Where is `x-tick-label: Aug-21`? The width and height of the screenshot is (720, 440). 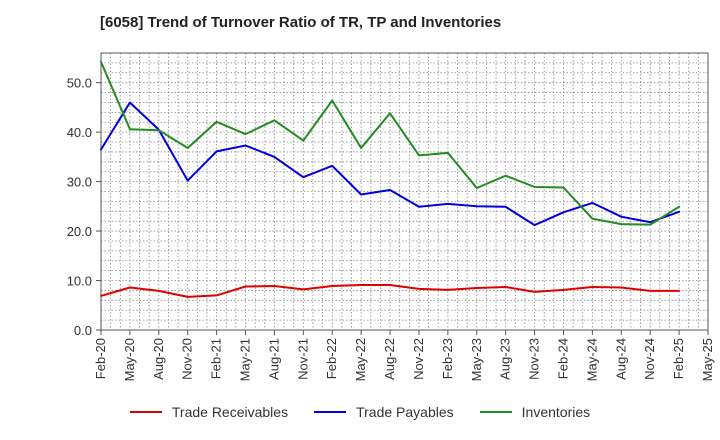
x-tick-label: Aug-21 is located at coordinates (273, 359).